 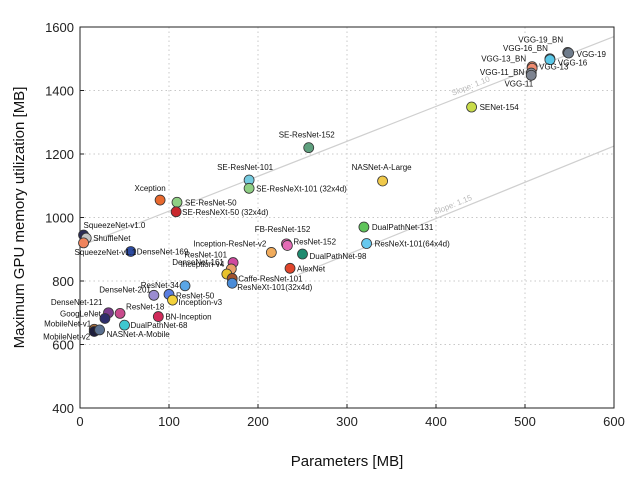 What do you see at coordinates (525, 421) in the screenshot?
I see `x-tick-label: 500` at bounding box center [525, 421].